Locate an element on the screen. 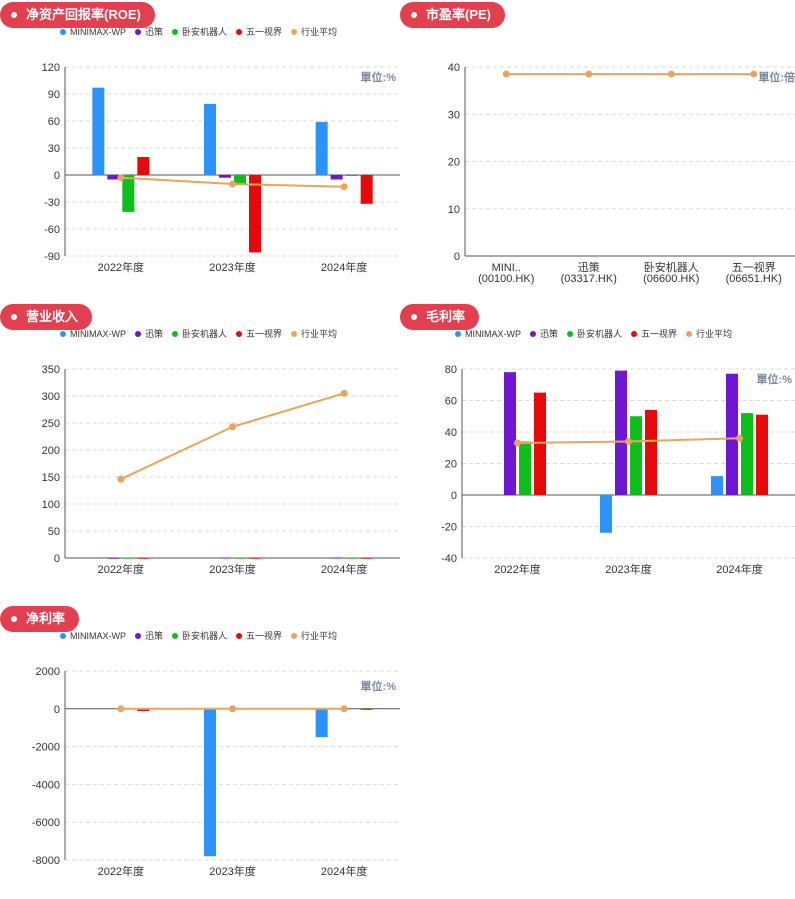 The image size is (795, 899). y-tick-label: 200 is located at coordinates (51, 451).